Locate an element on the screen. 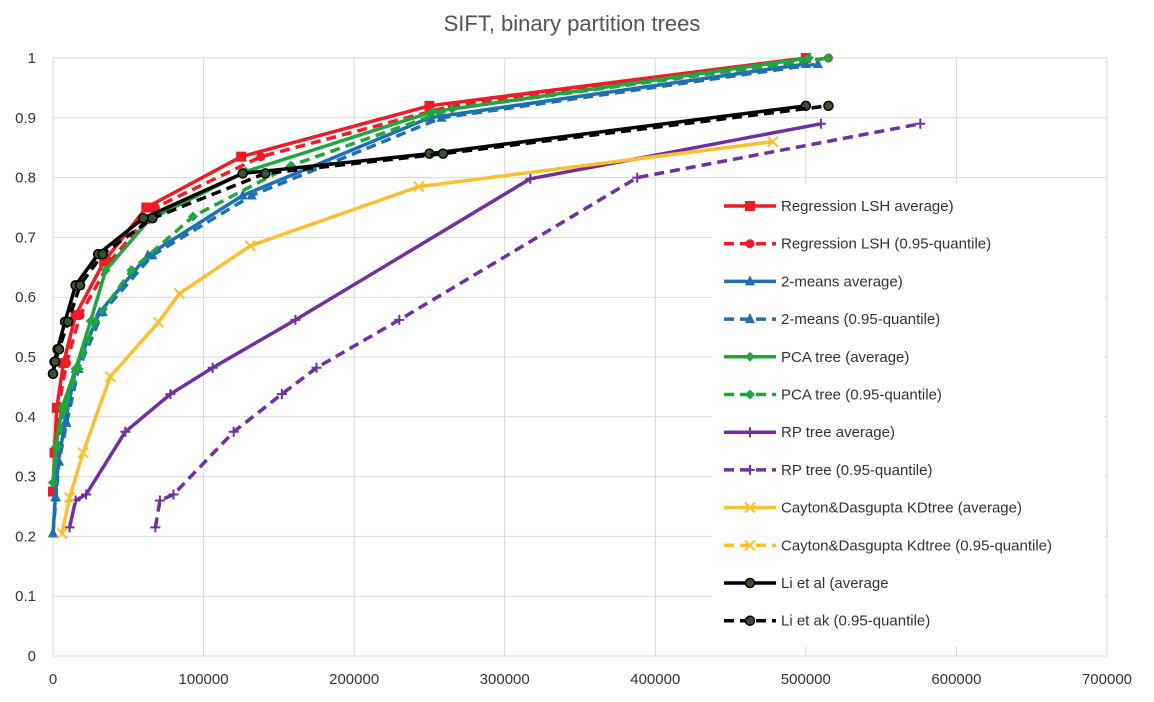 This screenshot has height=702, width=1154. legend-item: Li et al (average is located at coordinates (806, 583).